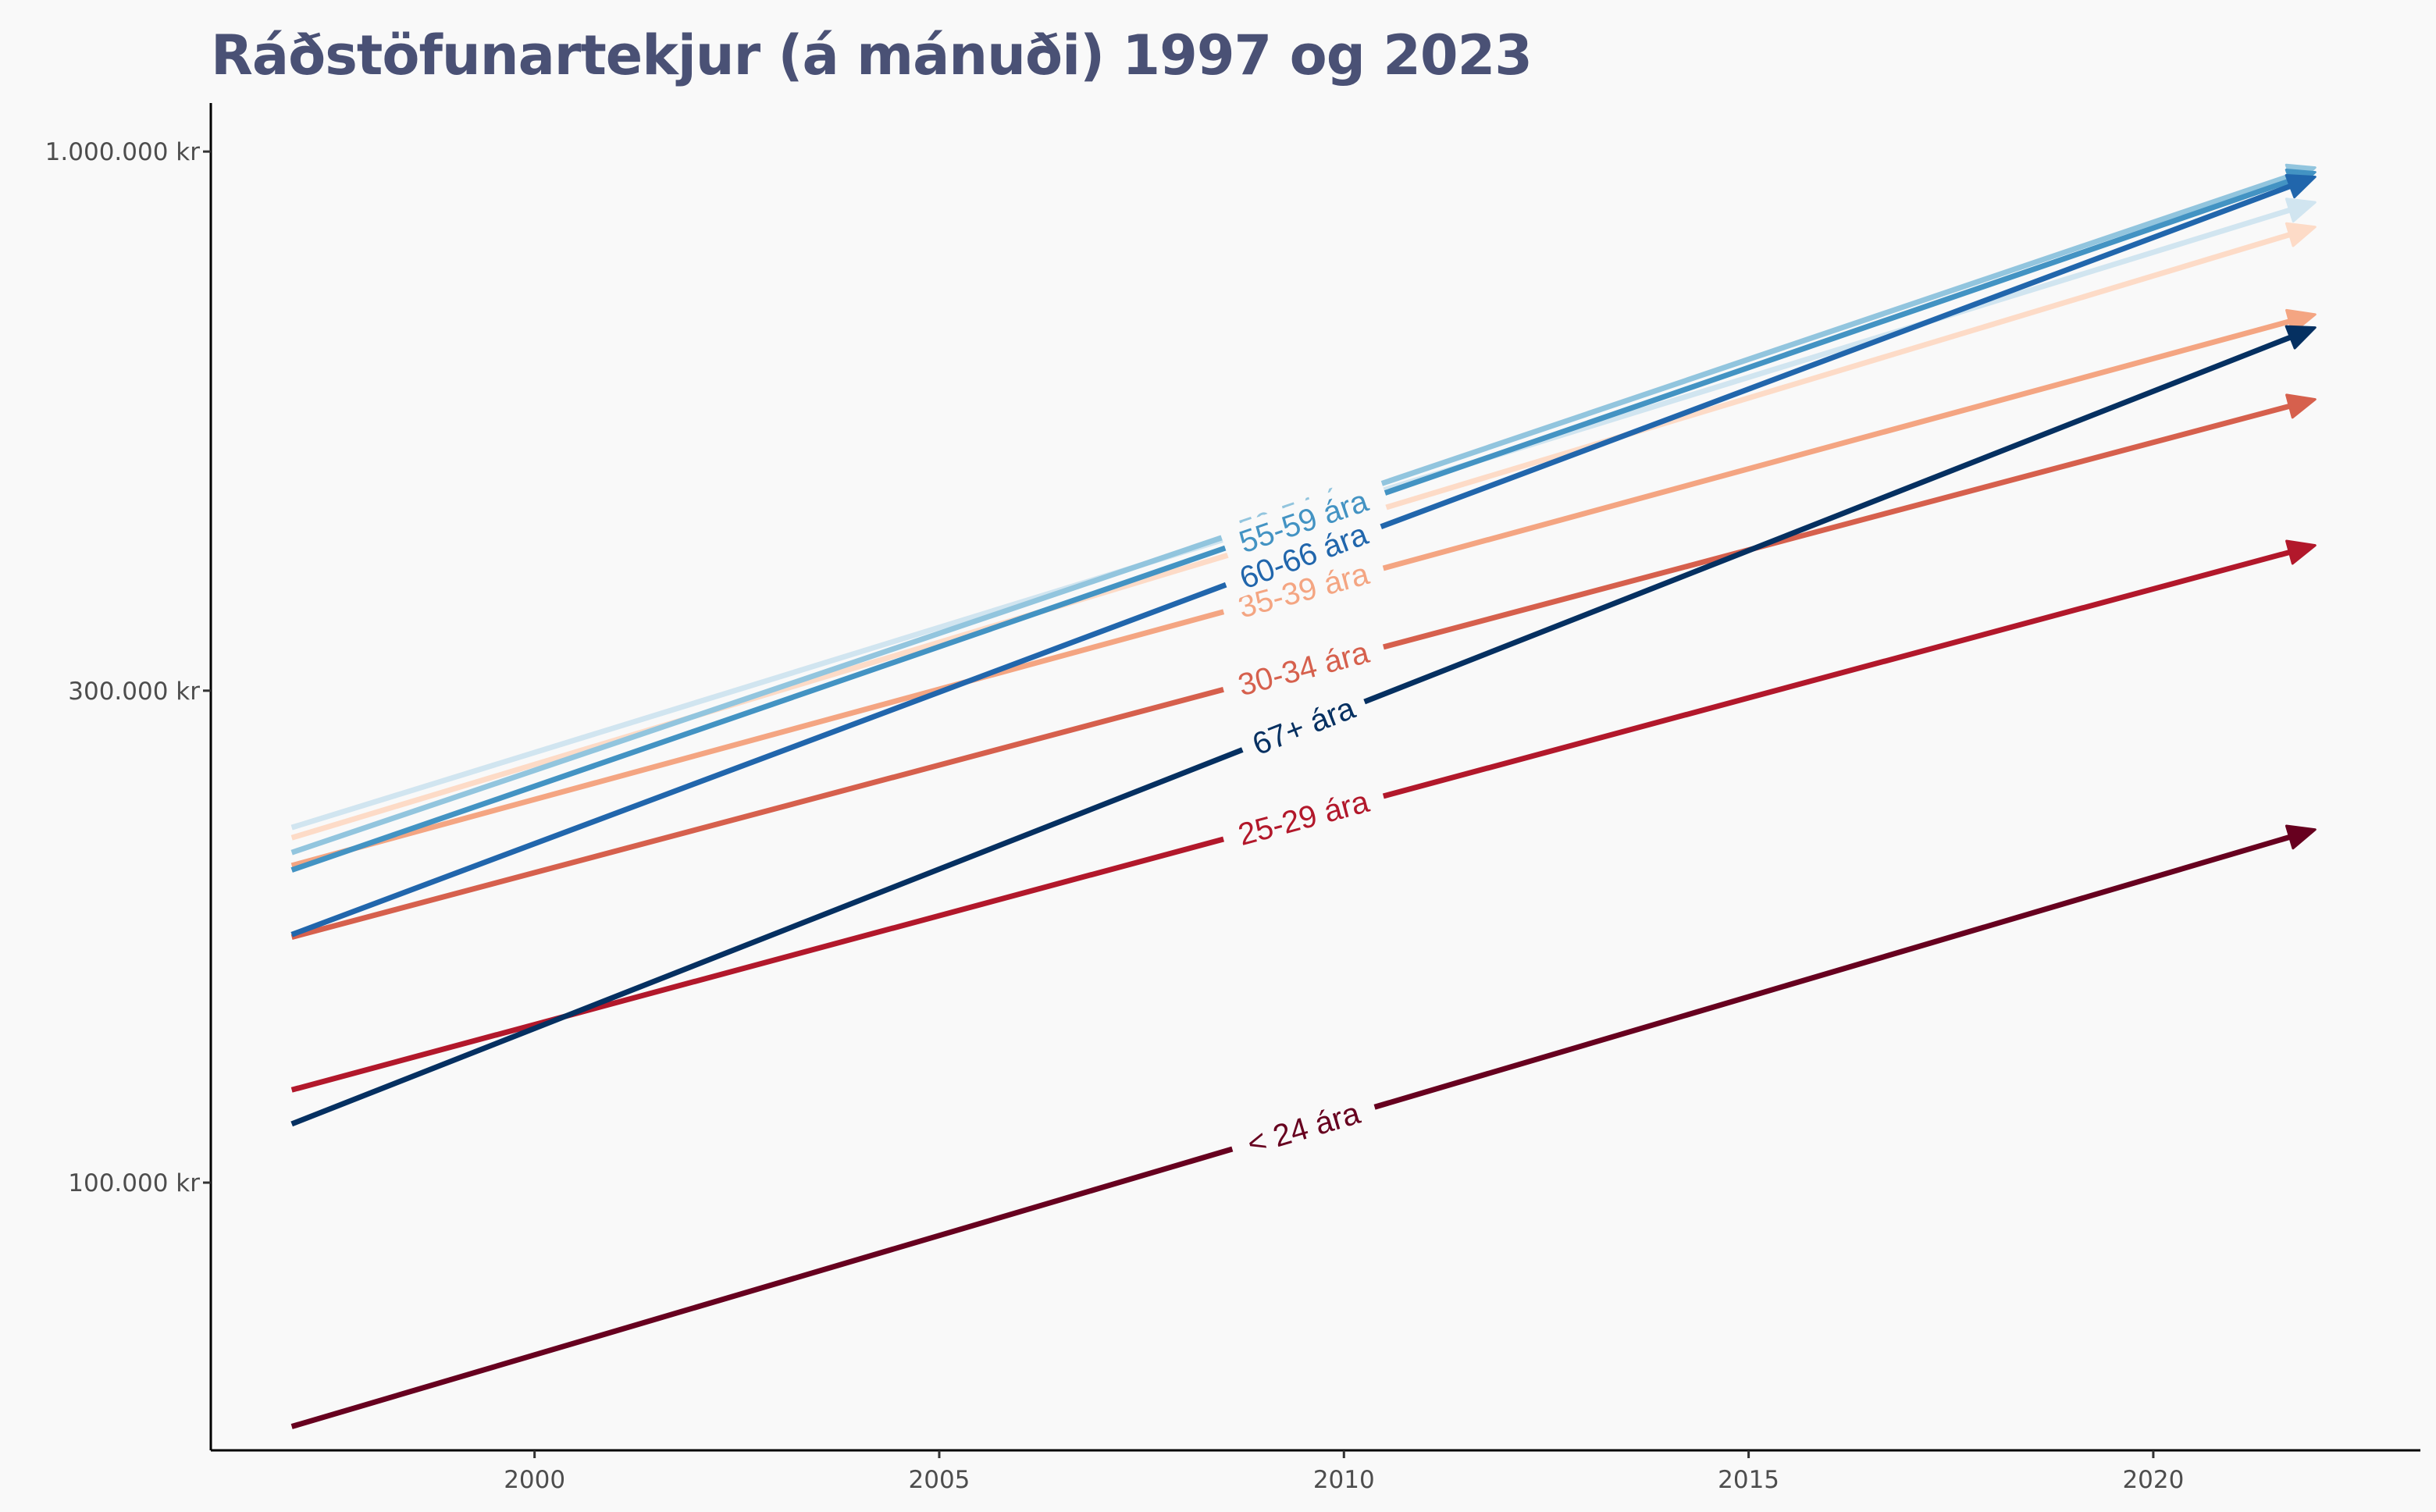  Describe the element at coordinates (134, 1183) in the screenshot. I see `y-tick-label: 100.000 kr` at that location.